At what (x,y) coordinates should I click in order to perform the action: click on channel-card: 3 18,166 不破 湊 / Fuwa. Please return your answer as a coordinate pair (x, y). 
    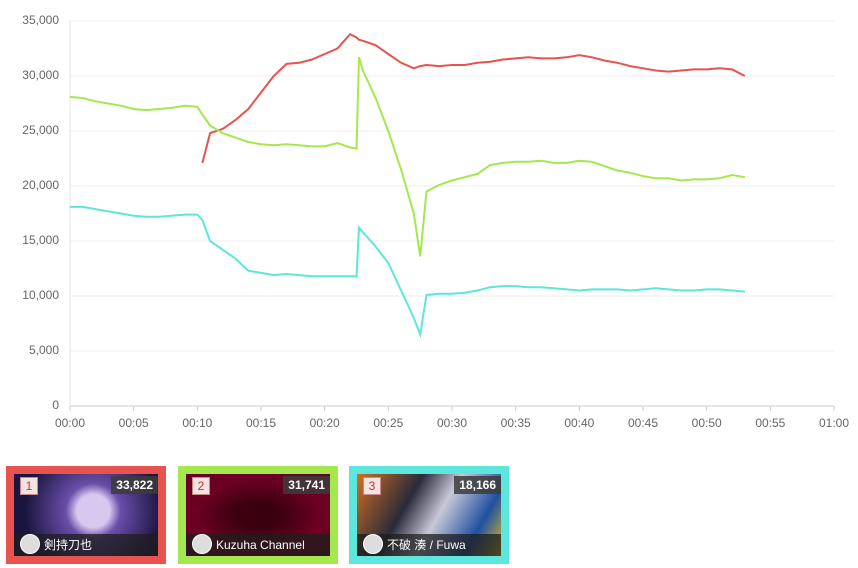
    Looking at the image, I should click on (429, 515).